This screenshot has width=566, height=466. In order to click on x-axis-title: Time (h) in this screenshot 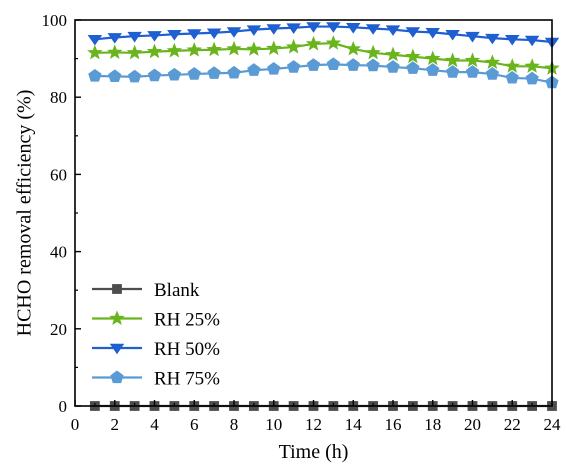, I will do `click(314, 452)`.